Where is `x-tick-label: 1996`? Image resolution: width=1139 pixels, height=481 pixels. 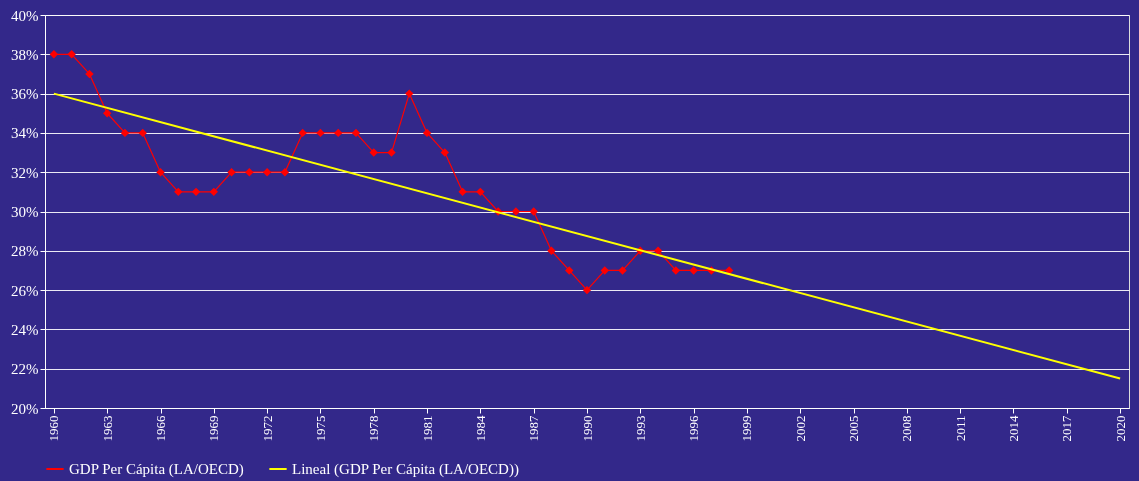
x-tick-label: 1996 is located at coordinates (694, 428).